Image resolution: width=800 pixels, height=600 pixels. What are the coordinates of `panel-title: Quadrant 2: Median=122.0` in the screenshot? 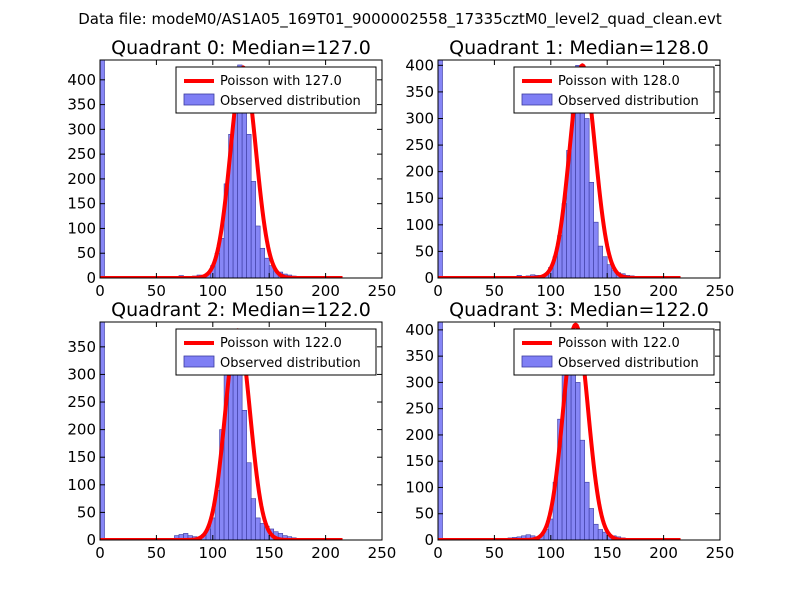 It's located at (241, 310).